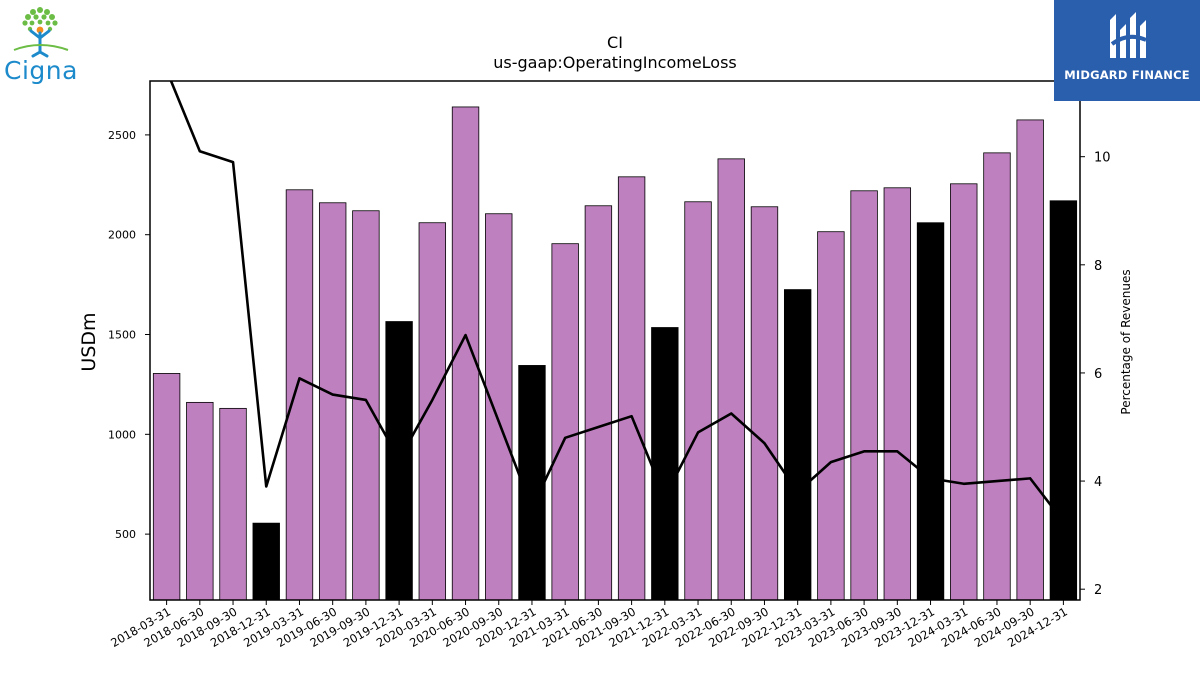  Describe the element at coordinates (122, 135) in the screenshot. I see `y-tick-label: 2500` at that location.